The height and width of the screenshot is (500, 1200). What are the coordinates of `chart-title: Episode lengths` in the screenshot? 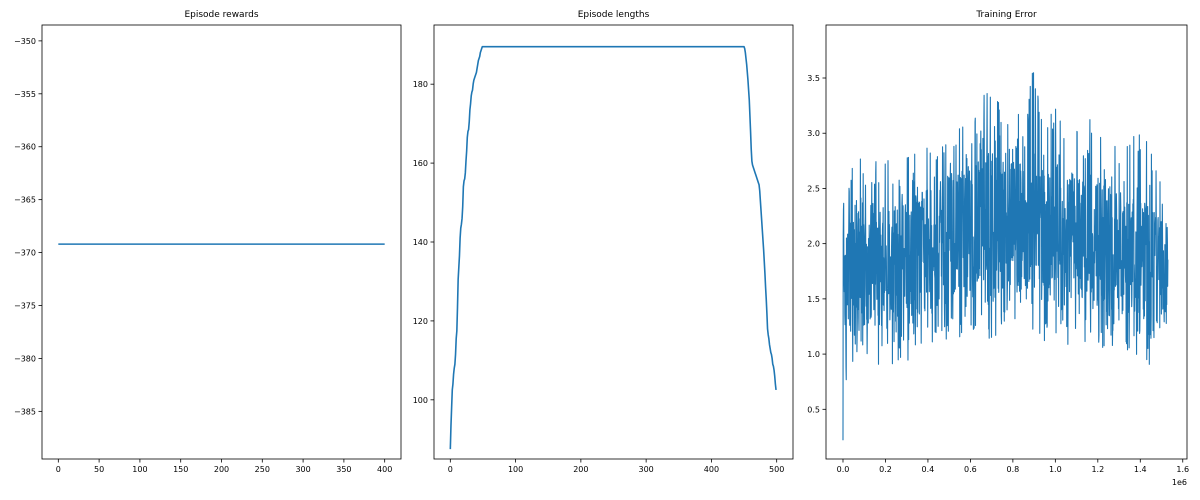 It's located at (614, 15).